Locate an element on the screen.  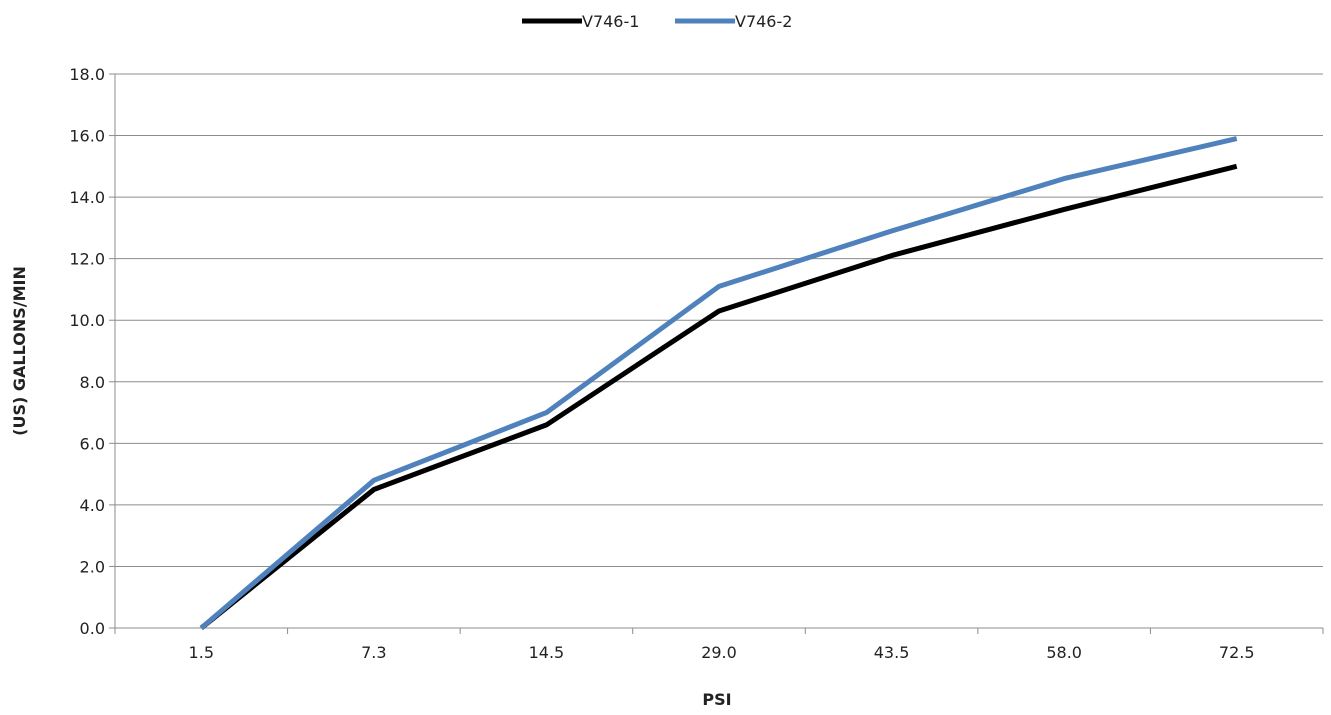
x-tick-label: 29.0 is located at coordinates (719, 652).